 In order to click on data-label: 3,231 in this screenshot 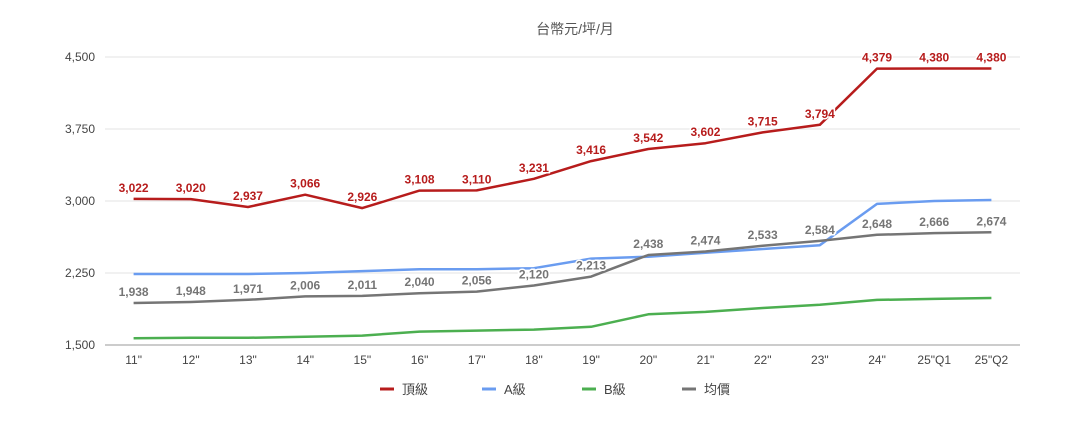, I will do `click(534, 168)`.